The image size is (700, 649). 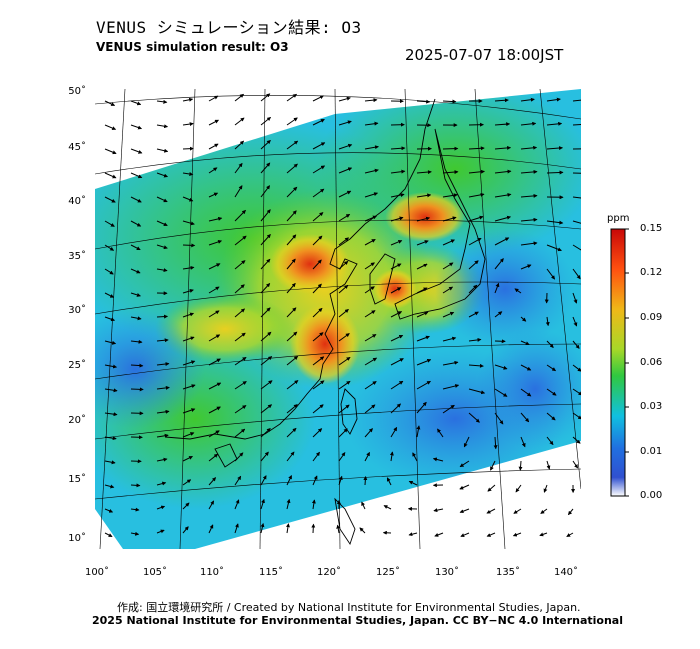 I want to click on title-english: VENUS simulation result: O3, so click(x=192, y=47).